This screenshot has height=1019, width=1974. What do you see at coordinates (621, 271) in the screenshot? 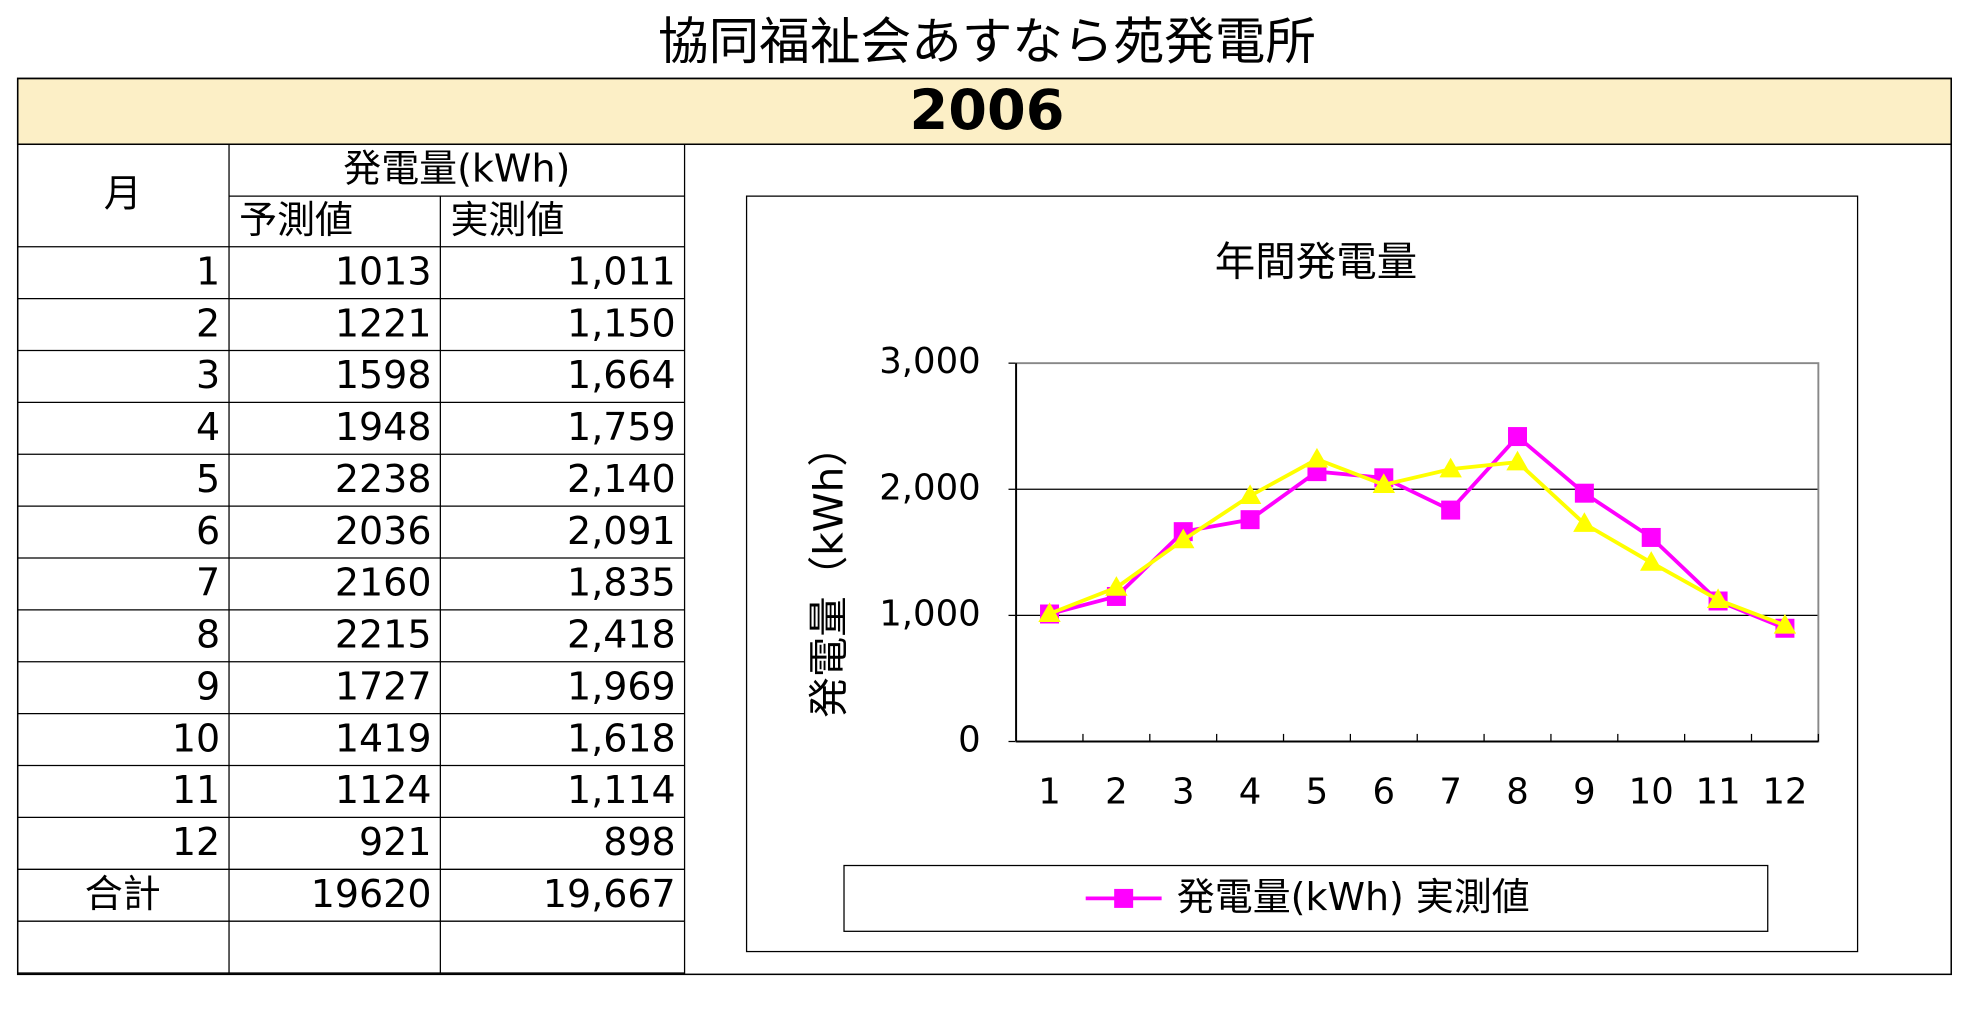
I see `cell: 1,011` at bounding box center [621, 271].